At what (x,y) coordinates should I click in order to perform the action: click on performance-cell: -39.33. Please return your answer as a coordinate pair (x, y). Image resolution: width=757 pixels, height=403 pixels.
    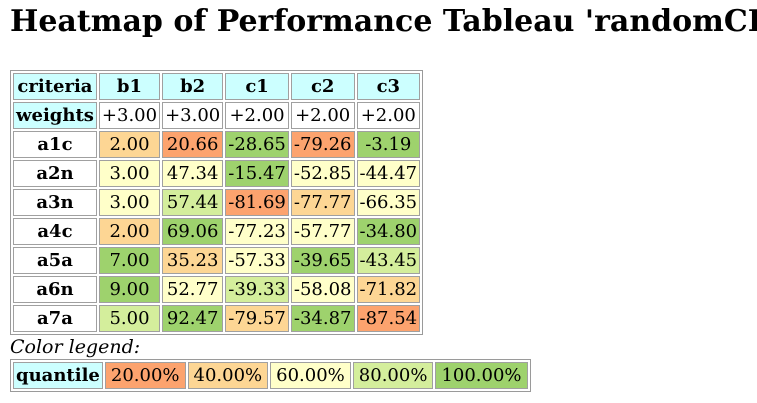
    Looking at the image, I should click on (257, 289).